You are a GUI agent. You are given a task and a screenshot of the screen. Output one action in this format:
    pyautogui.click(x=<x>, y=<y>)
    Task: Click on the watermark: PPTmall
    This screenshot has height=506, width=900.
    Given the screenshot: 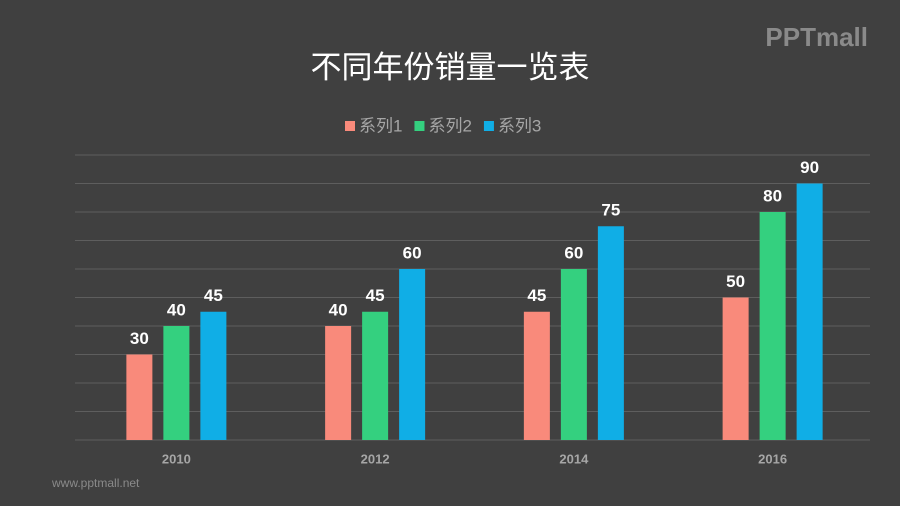 What is the action you would take?
    pyautogui.click(x=816, y=37)
    